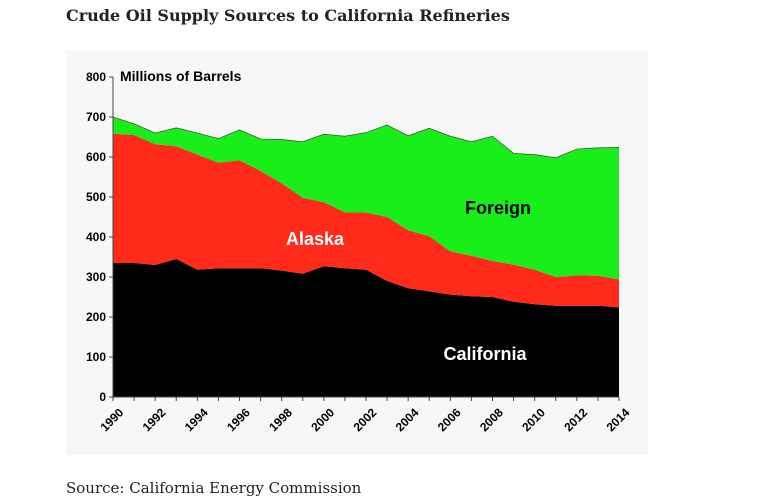  I want to click on x-tick-label: 1998, so click(280, 419).